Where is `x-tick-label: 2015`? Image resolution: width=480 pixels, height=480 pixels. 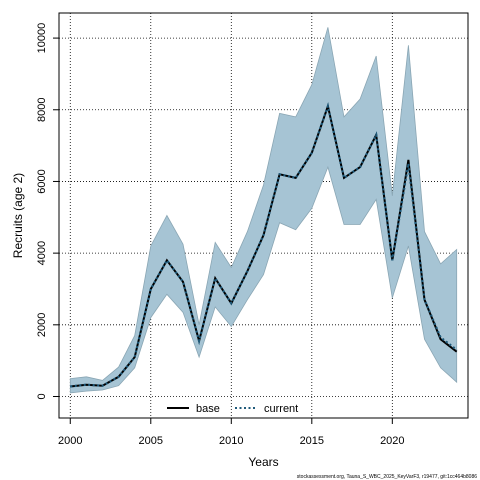 x-tick-label: 2015 is located at coordinates (312, 441).